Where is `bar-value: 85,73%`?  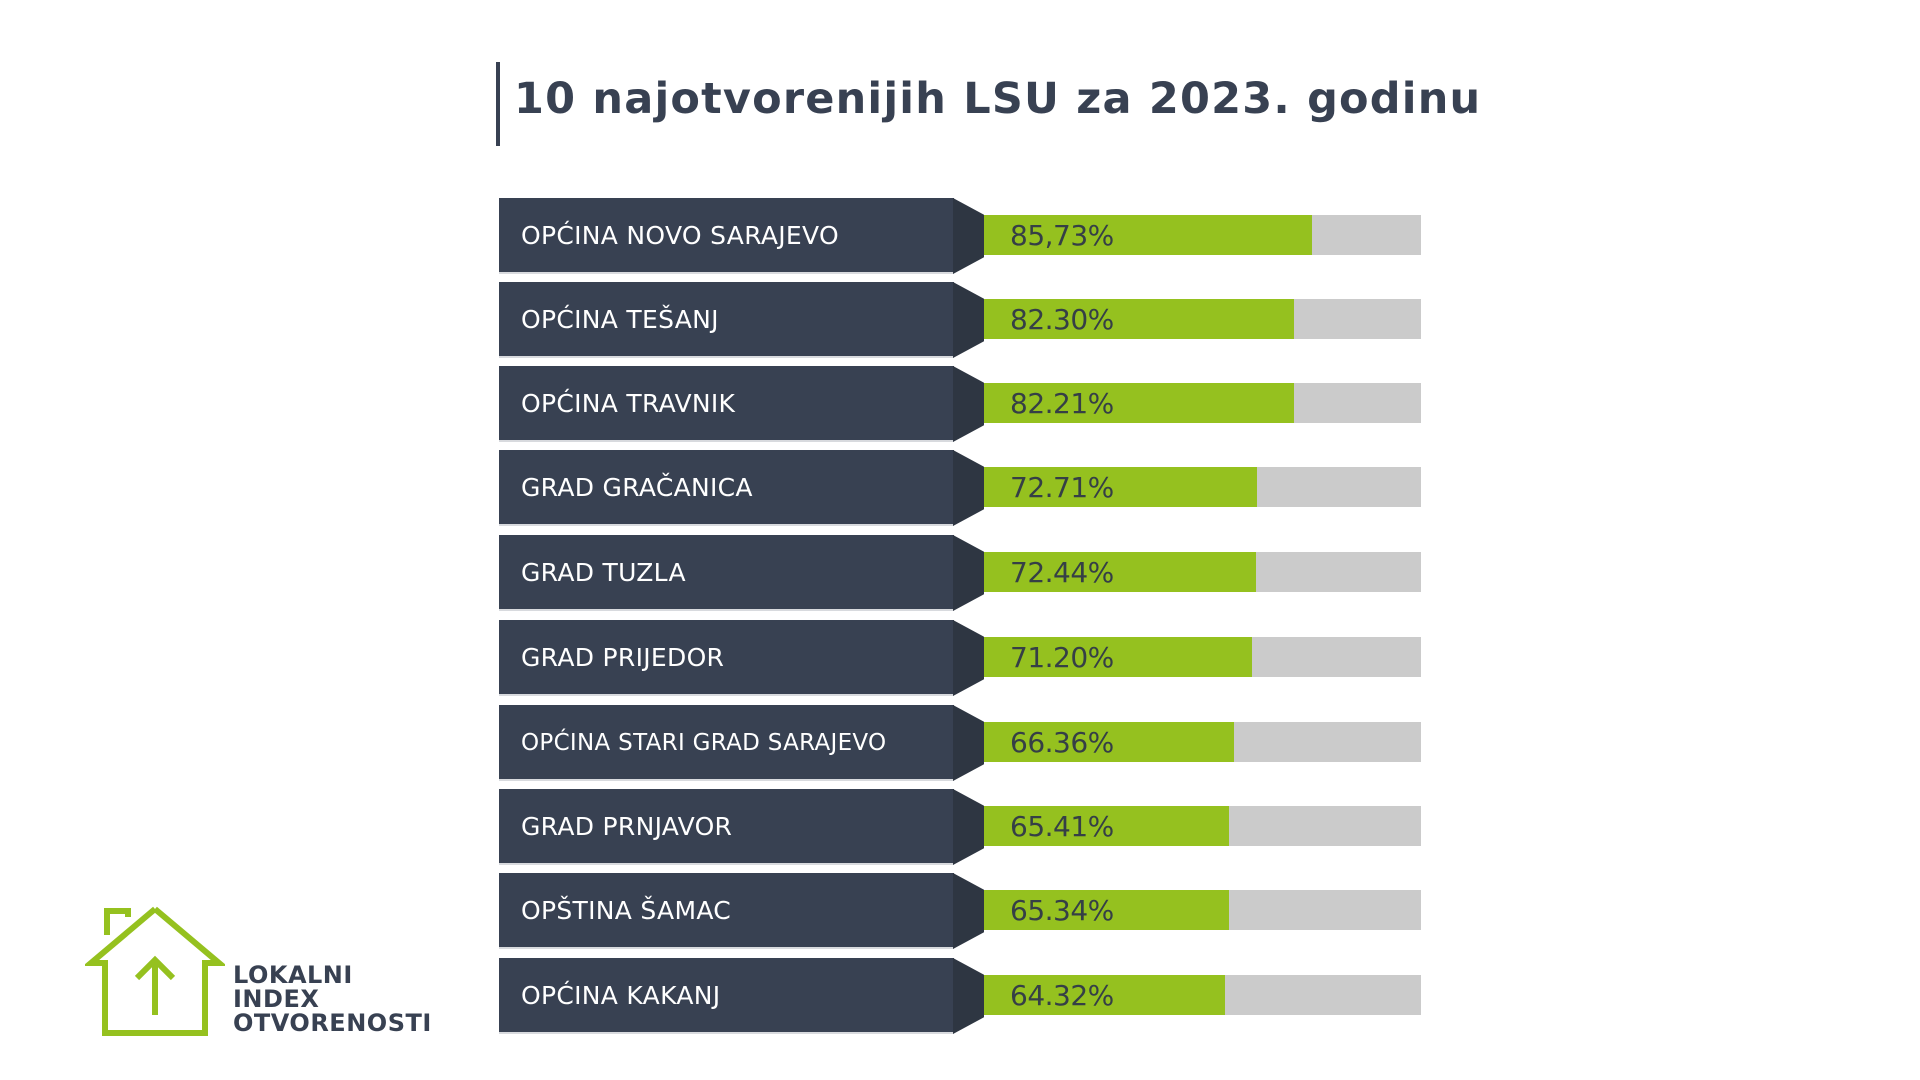 bar-value: 85,73% is located at coordinates (1062, 235).